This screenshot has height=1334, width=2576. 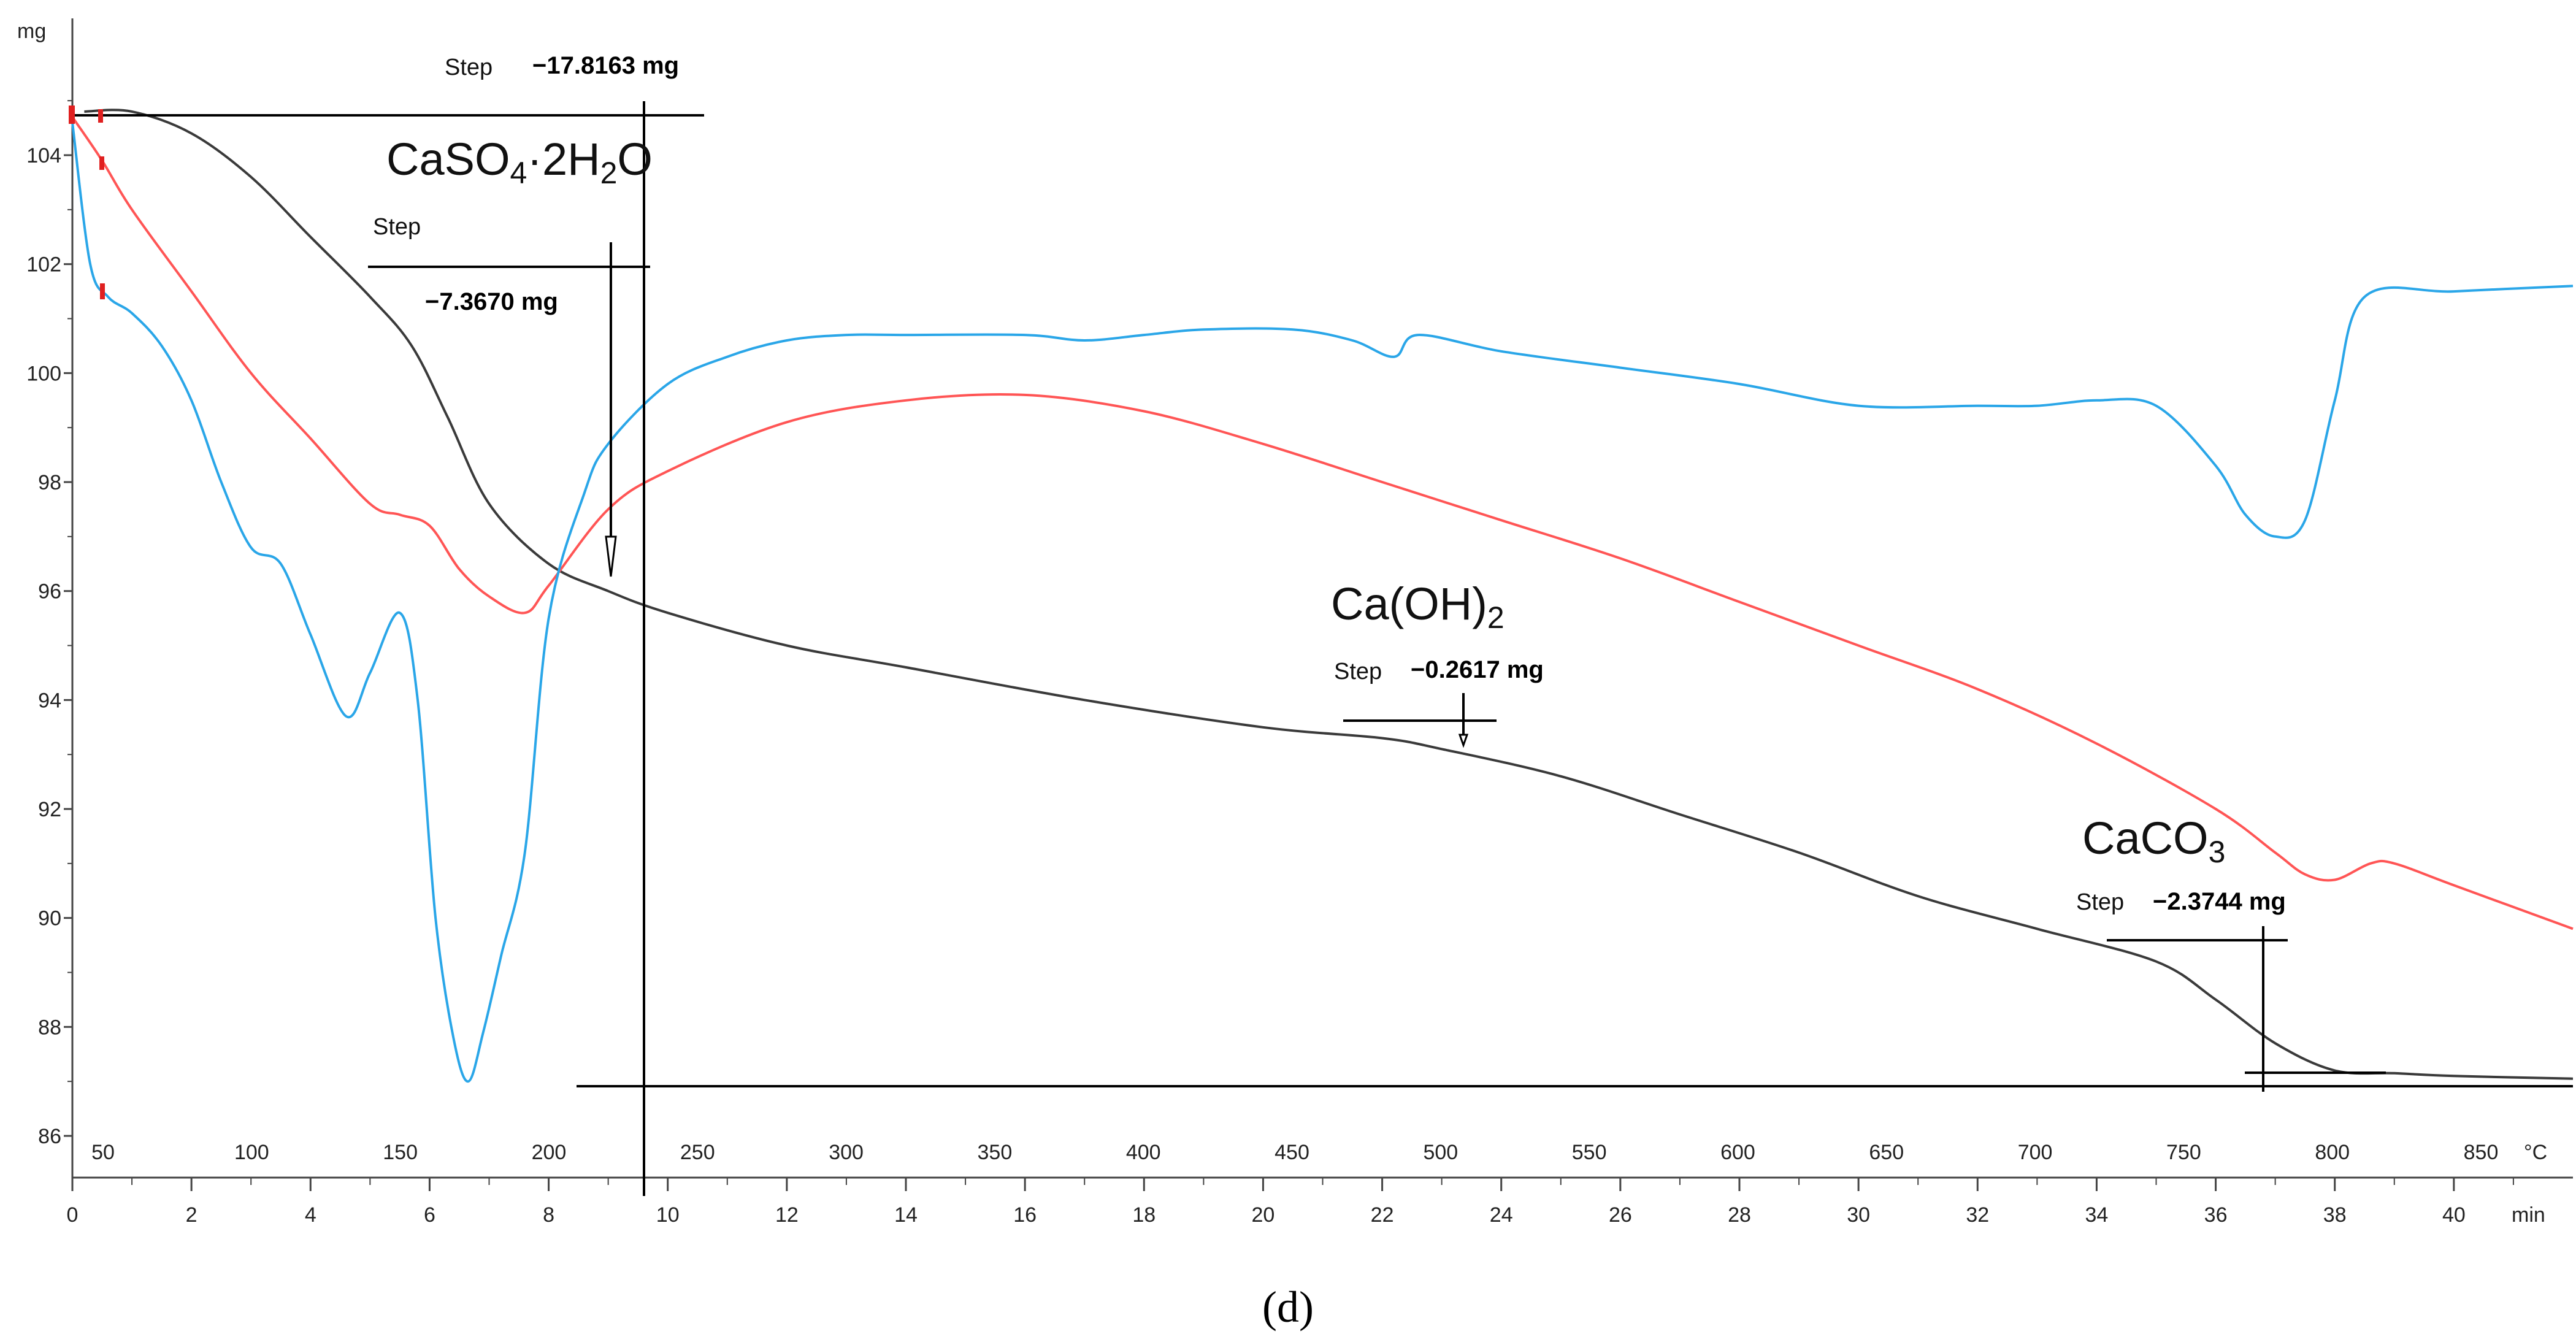 What do you see at coordinates (2097, 1215) in the screenshot?
I see `time-tick-label: 34` at bounding box center [2097, 1215].